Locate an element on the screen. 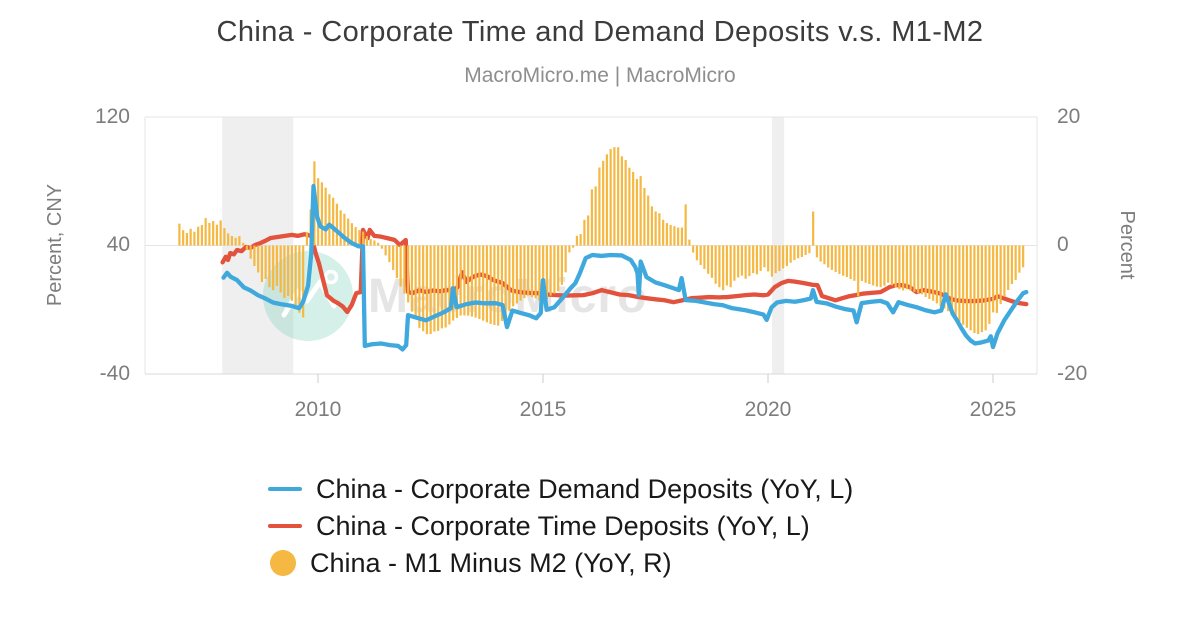 Image resolution: width=1200 pixels, height=630 pixels. left-axis-title: Percent, CNY is located at coordinates (55, 245).